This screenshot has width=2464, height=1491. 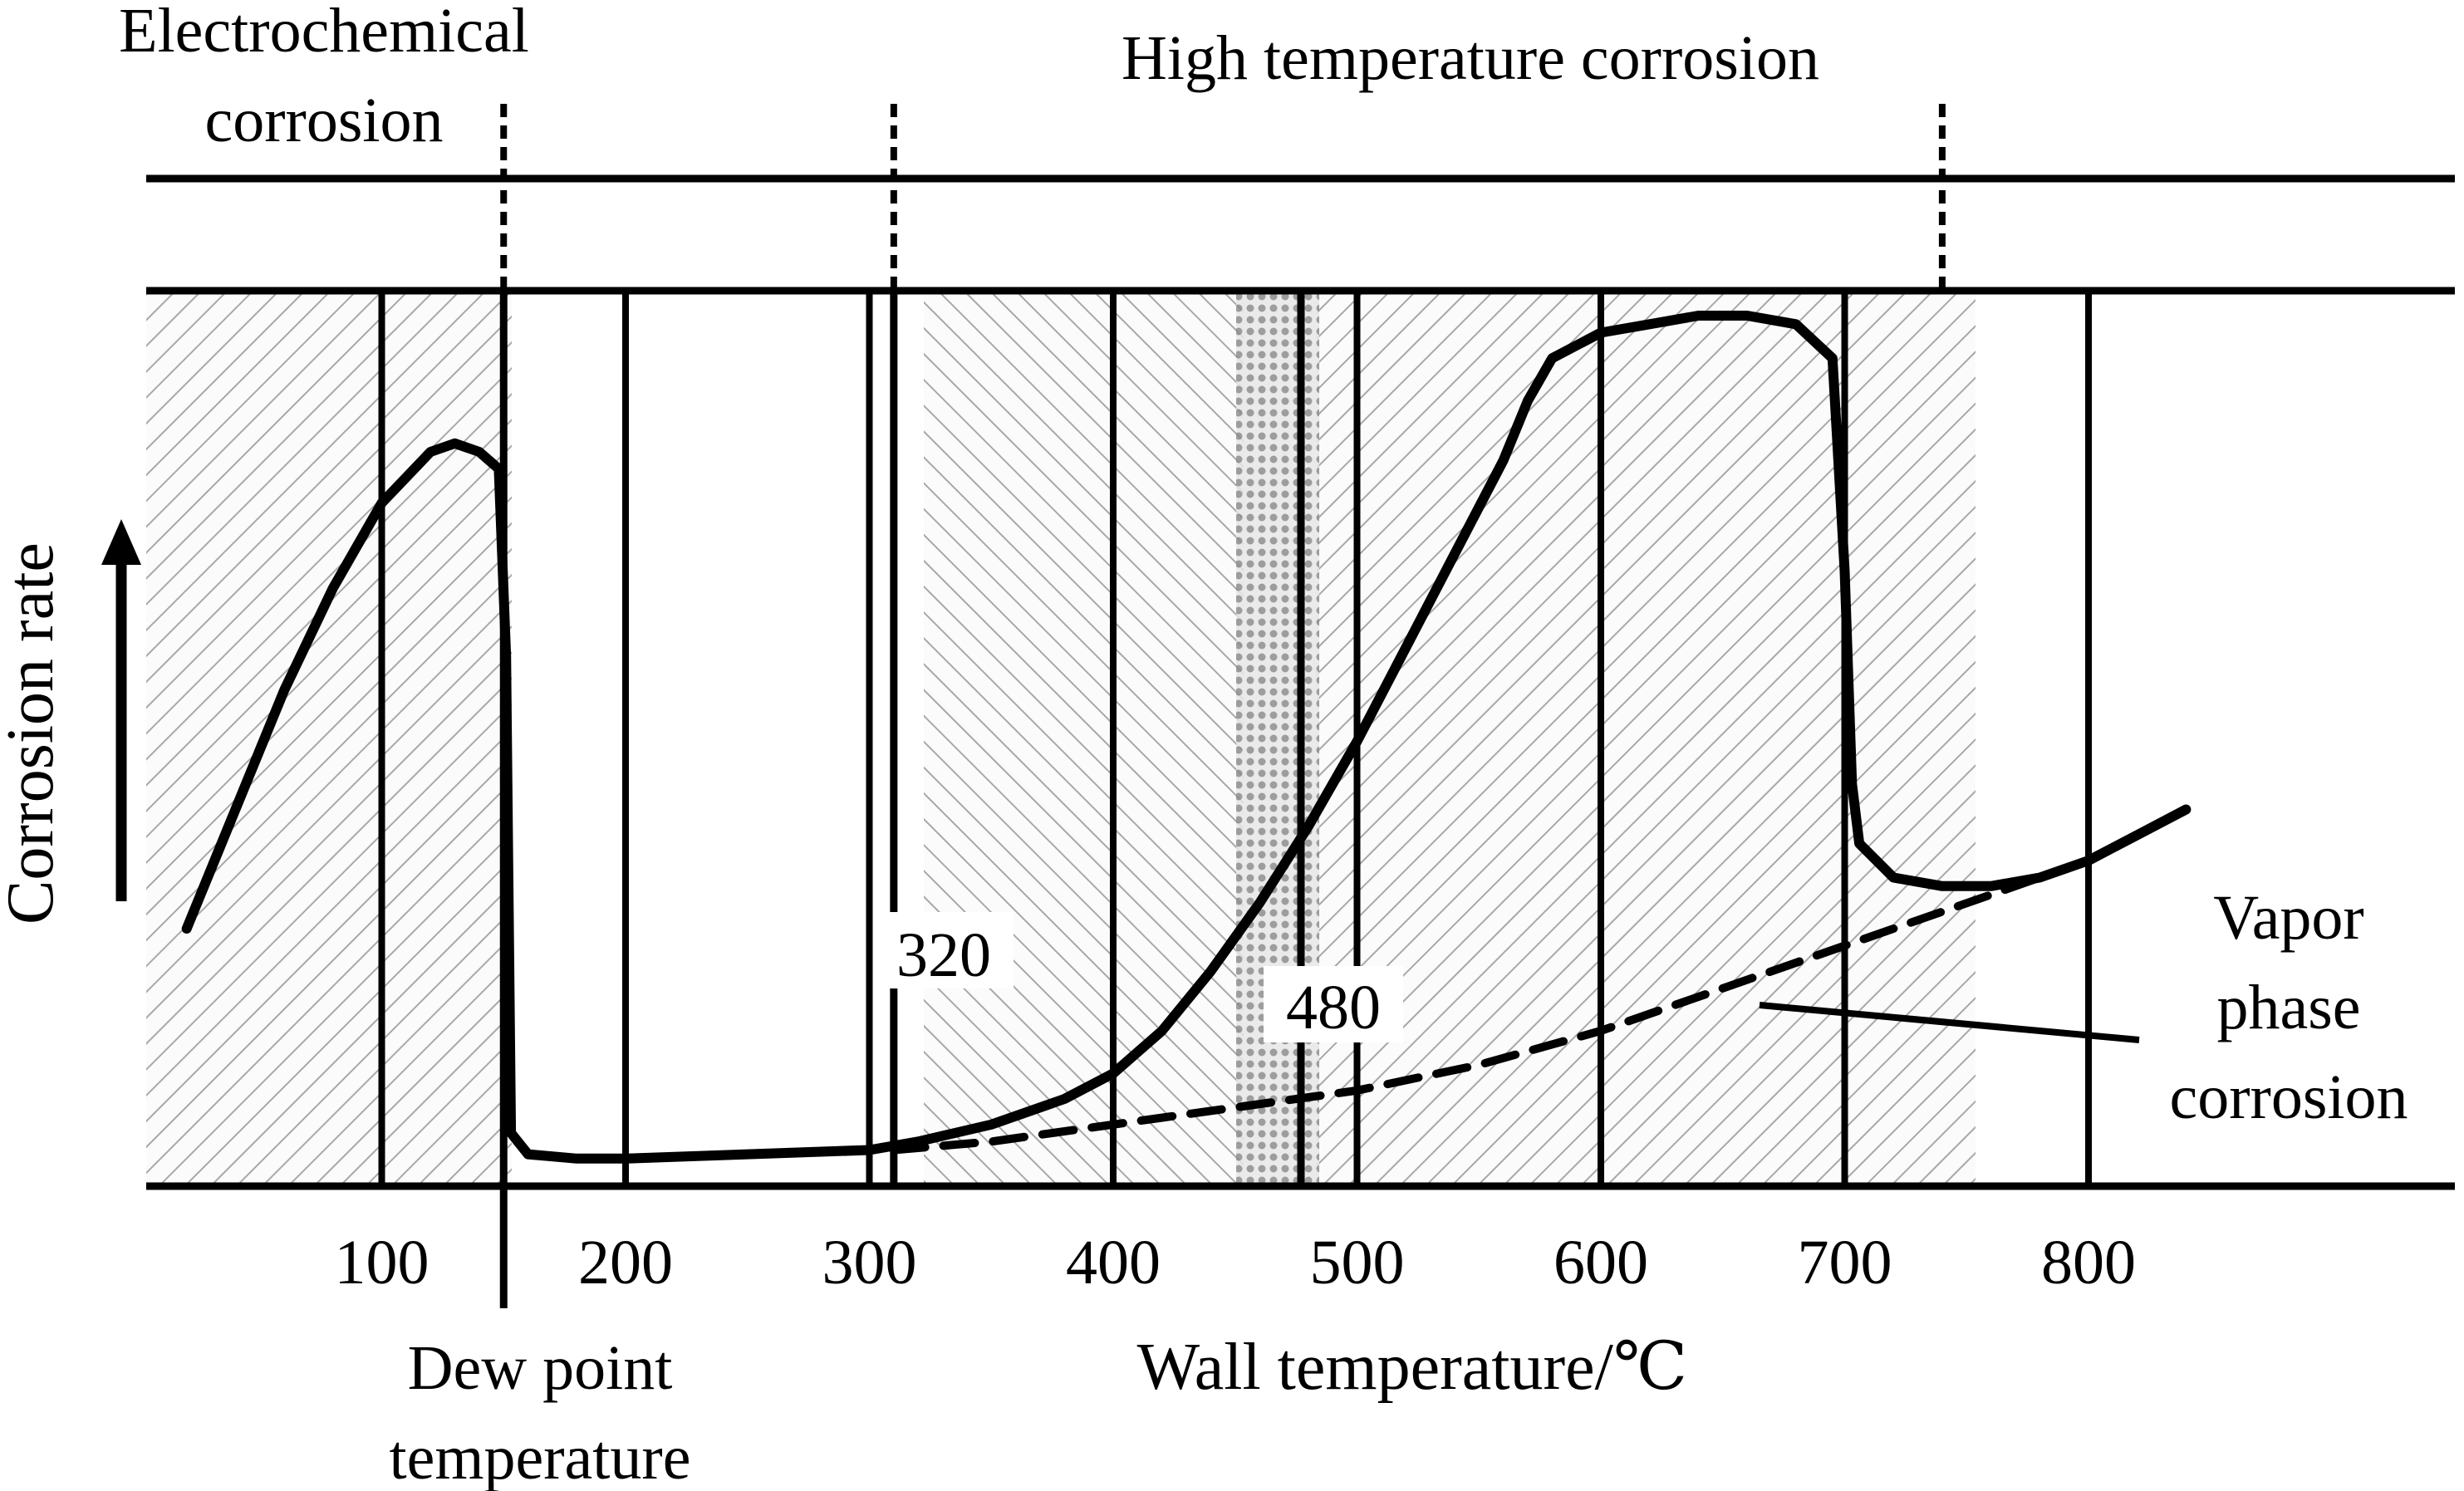 What do you see at coordinates (1845, 1262) in the screenshot?
I see `x-tick-label-700: 700` at bounding box center [1845, 1262].